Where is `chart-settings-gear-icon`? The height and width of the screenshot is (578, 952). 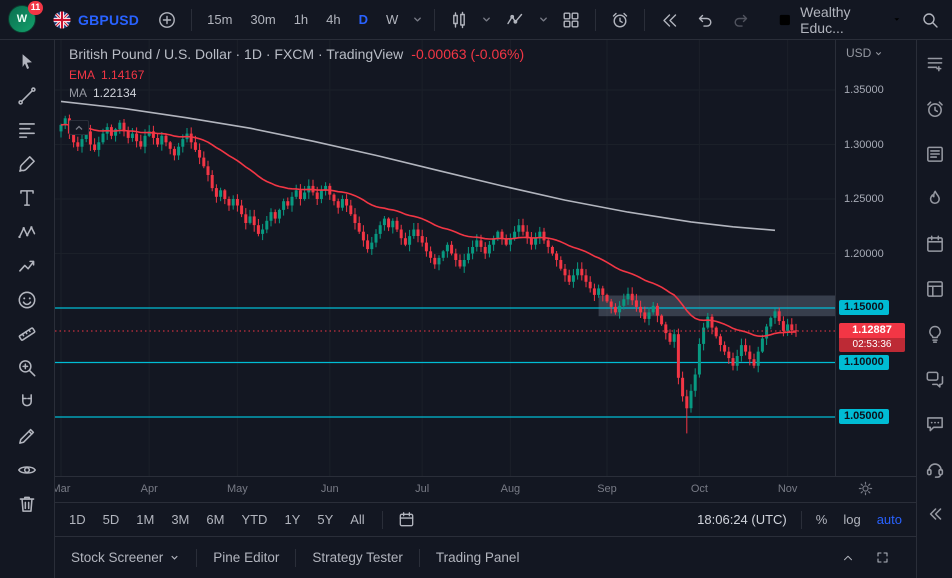
chart-settings-gear-icon is located at coordinates (865, 490).